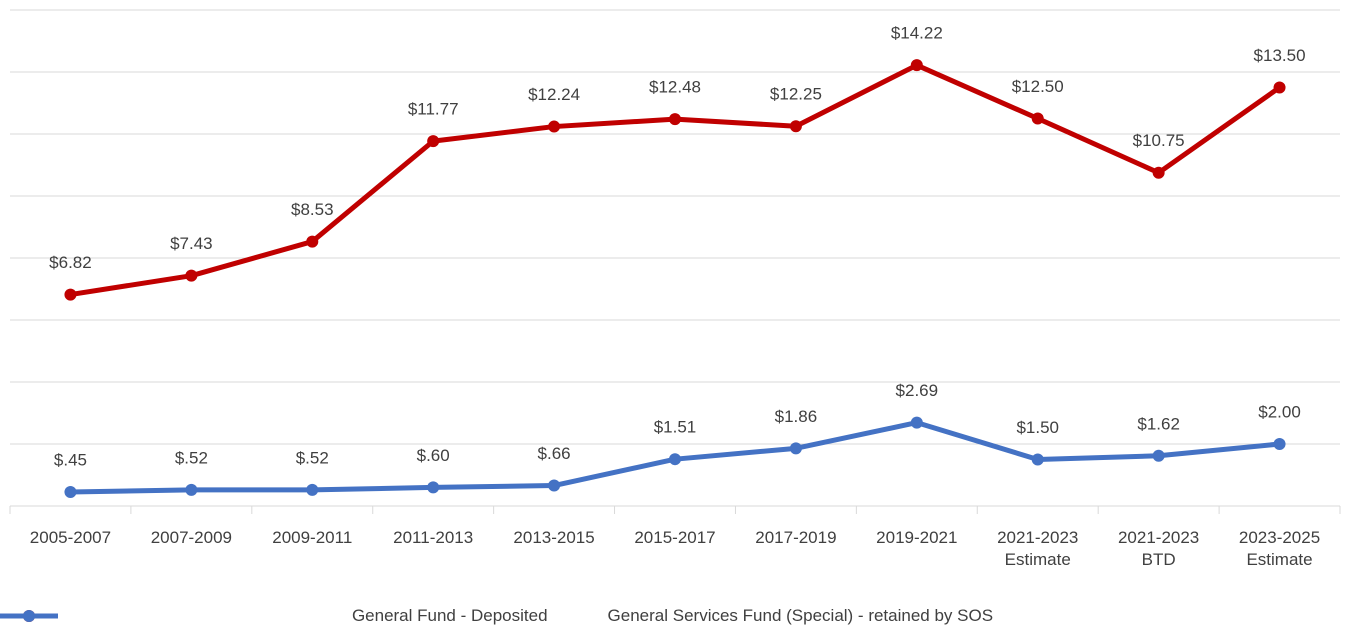 The width and height of the screenshot is (1345, 630). I want to click on data-label: $12.25, so click(796, 94).